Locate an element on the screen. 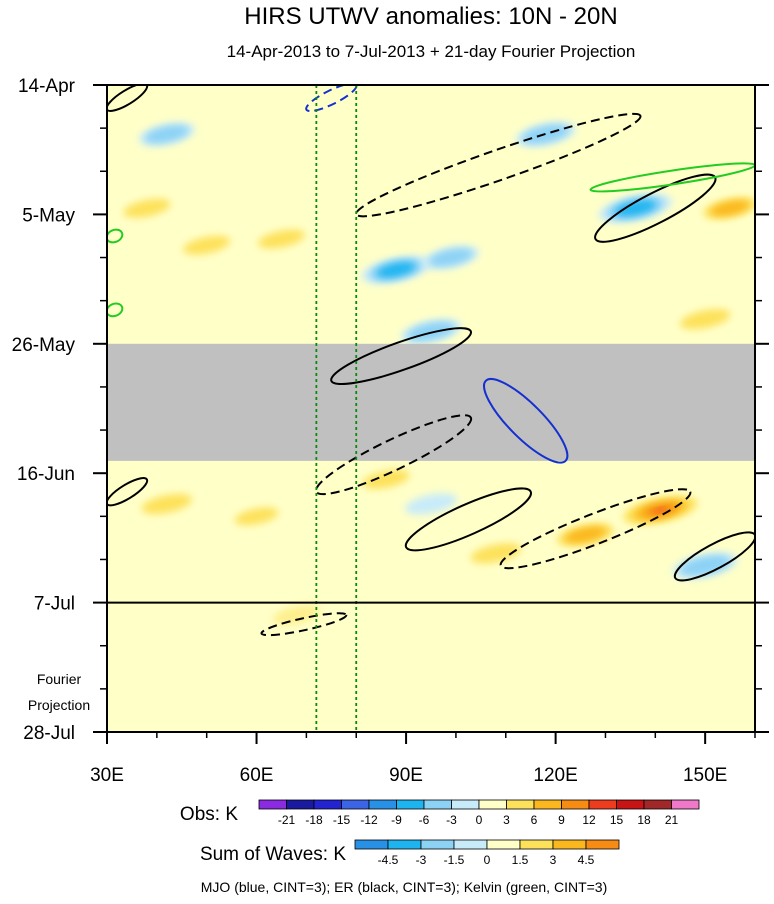 The height and width of the screenshot is (904, 774). y-tick-label: 7-Jul is located at coordinates (54, 604).